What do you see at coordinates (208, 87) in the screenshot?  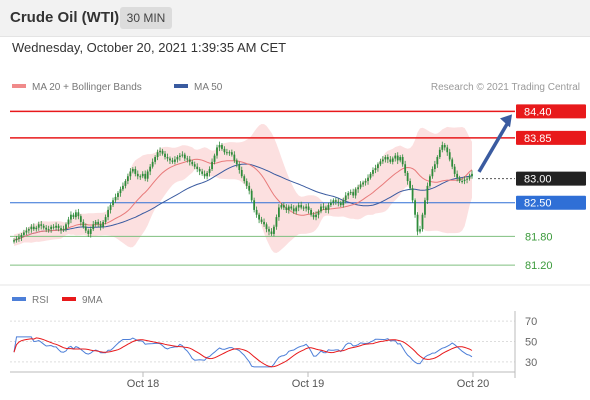 I see `legend-label: MA 50` at bounding box center [208, 87].